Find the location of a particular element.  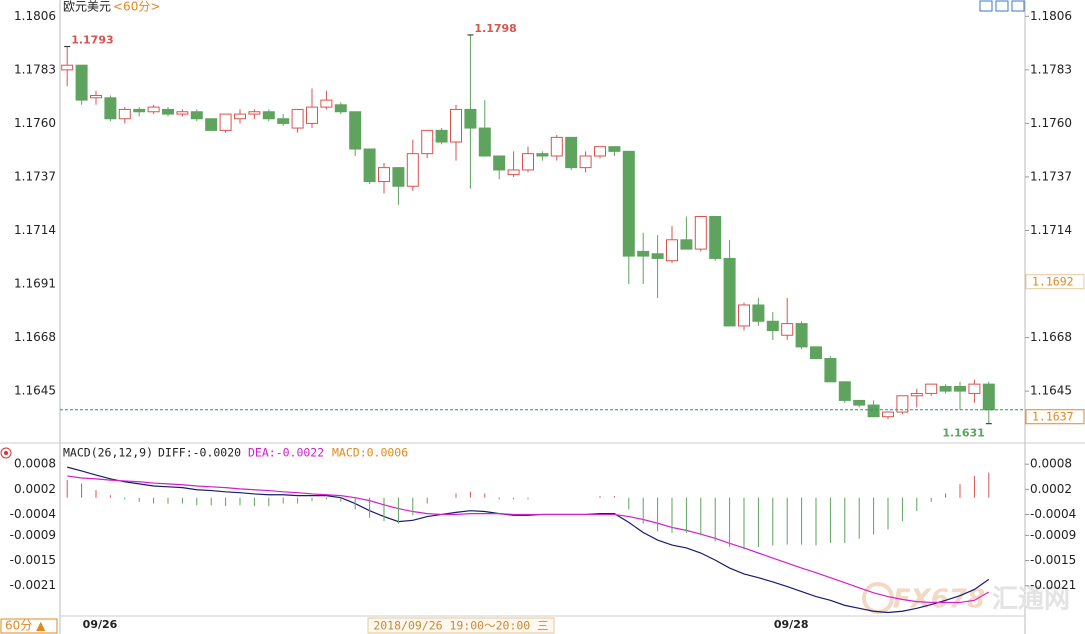

macd-y-tick-label-right: -0.0015 is located at coordinates (1053, 560).